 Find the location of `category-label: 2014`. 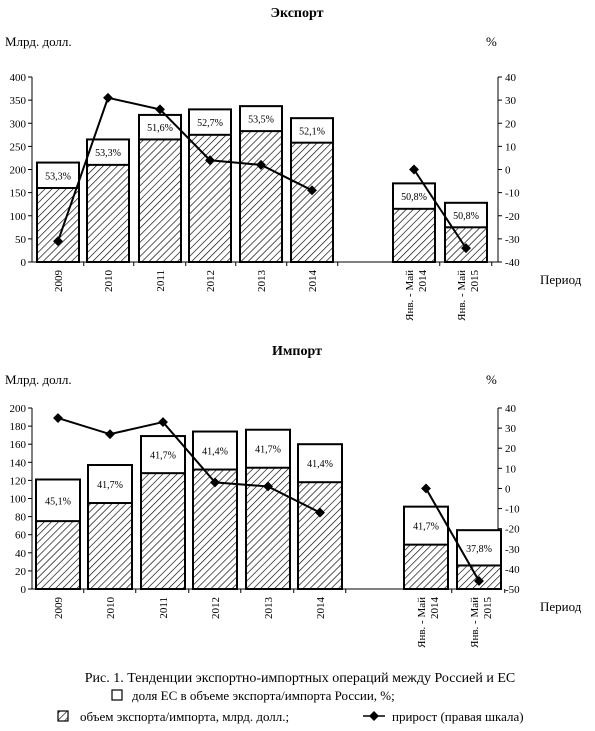

category-label: 2014 is located at coordinates (321, 608).